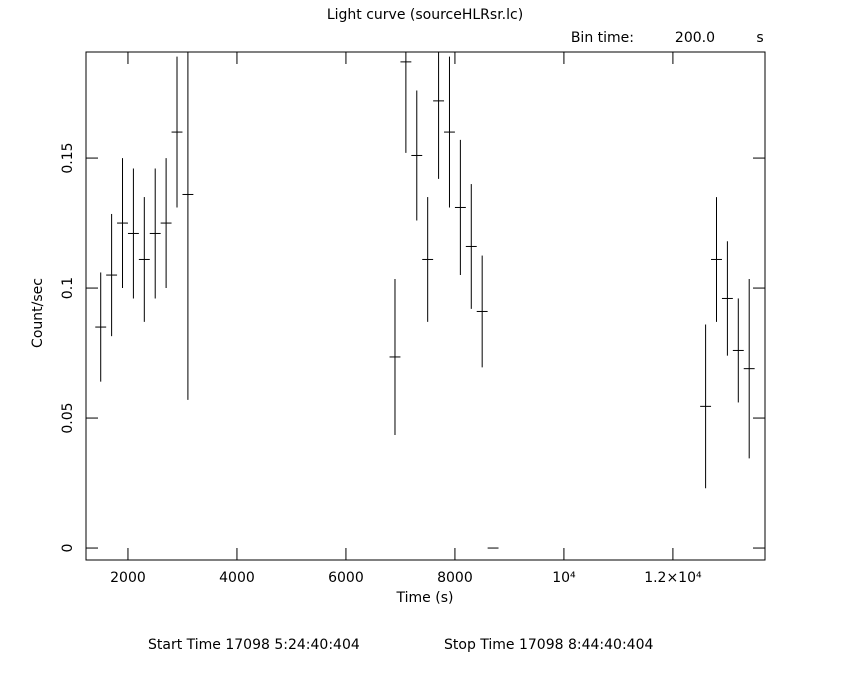 The height and width of the screenshot is (680, 850). I want to click on start-time: Start Time 17098 5:24:40:404, so click(254, 645).